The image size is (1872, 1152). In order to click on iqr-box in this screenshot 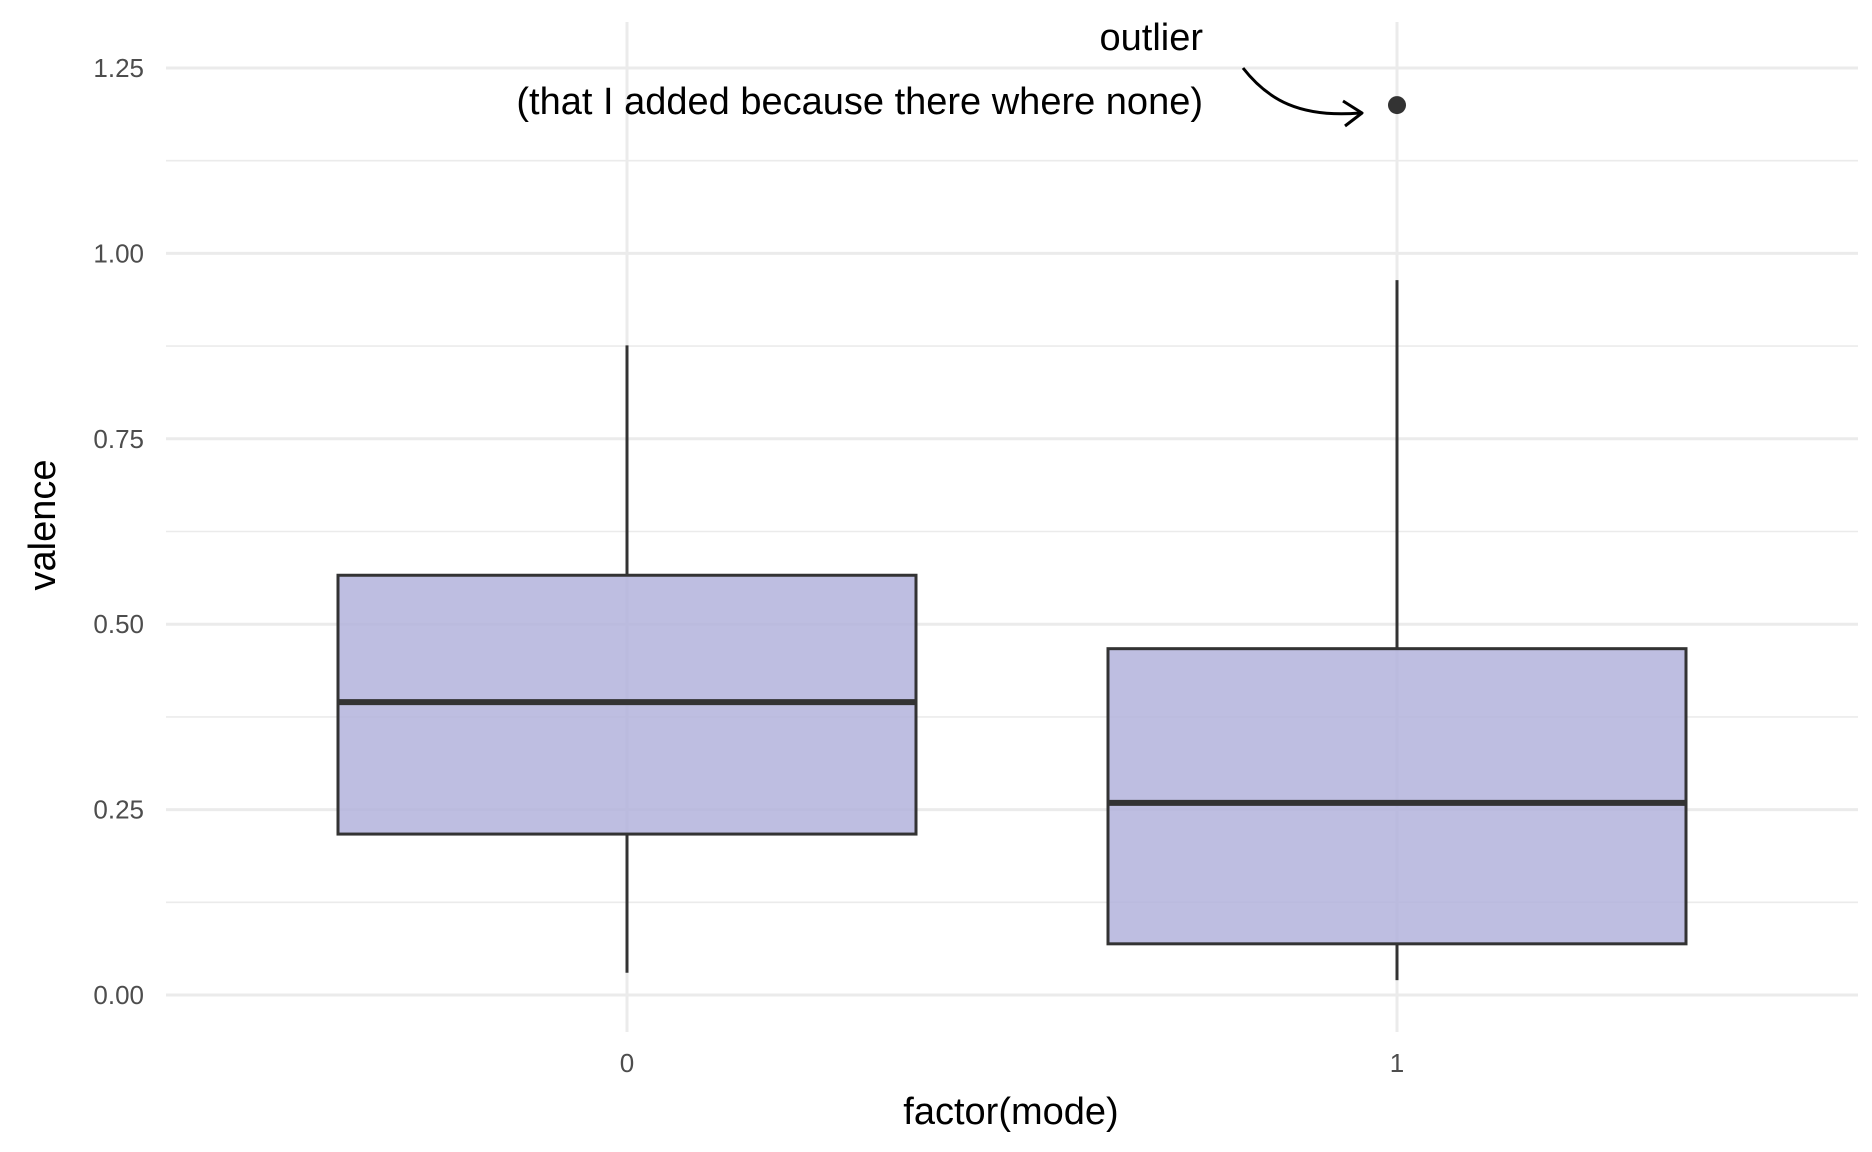, I will do `click(1397, 796)`.